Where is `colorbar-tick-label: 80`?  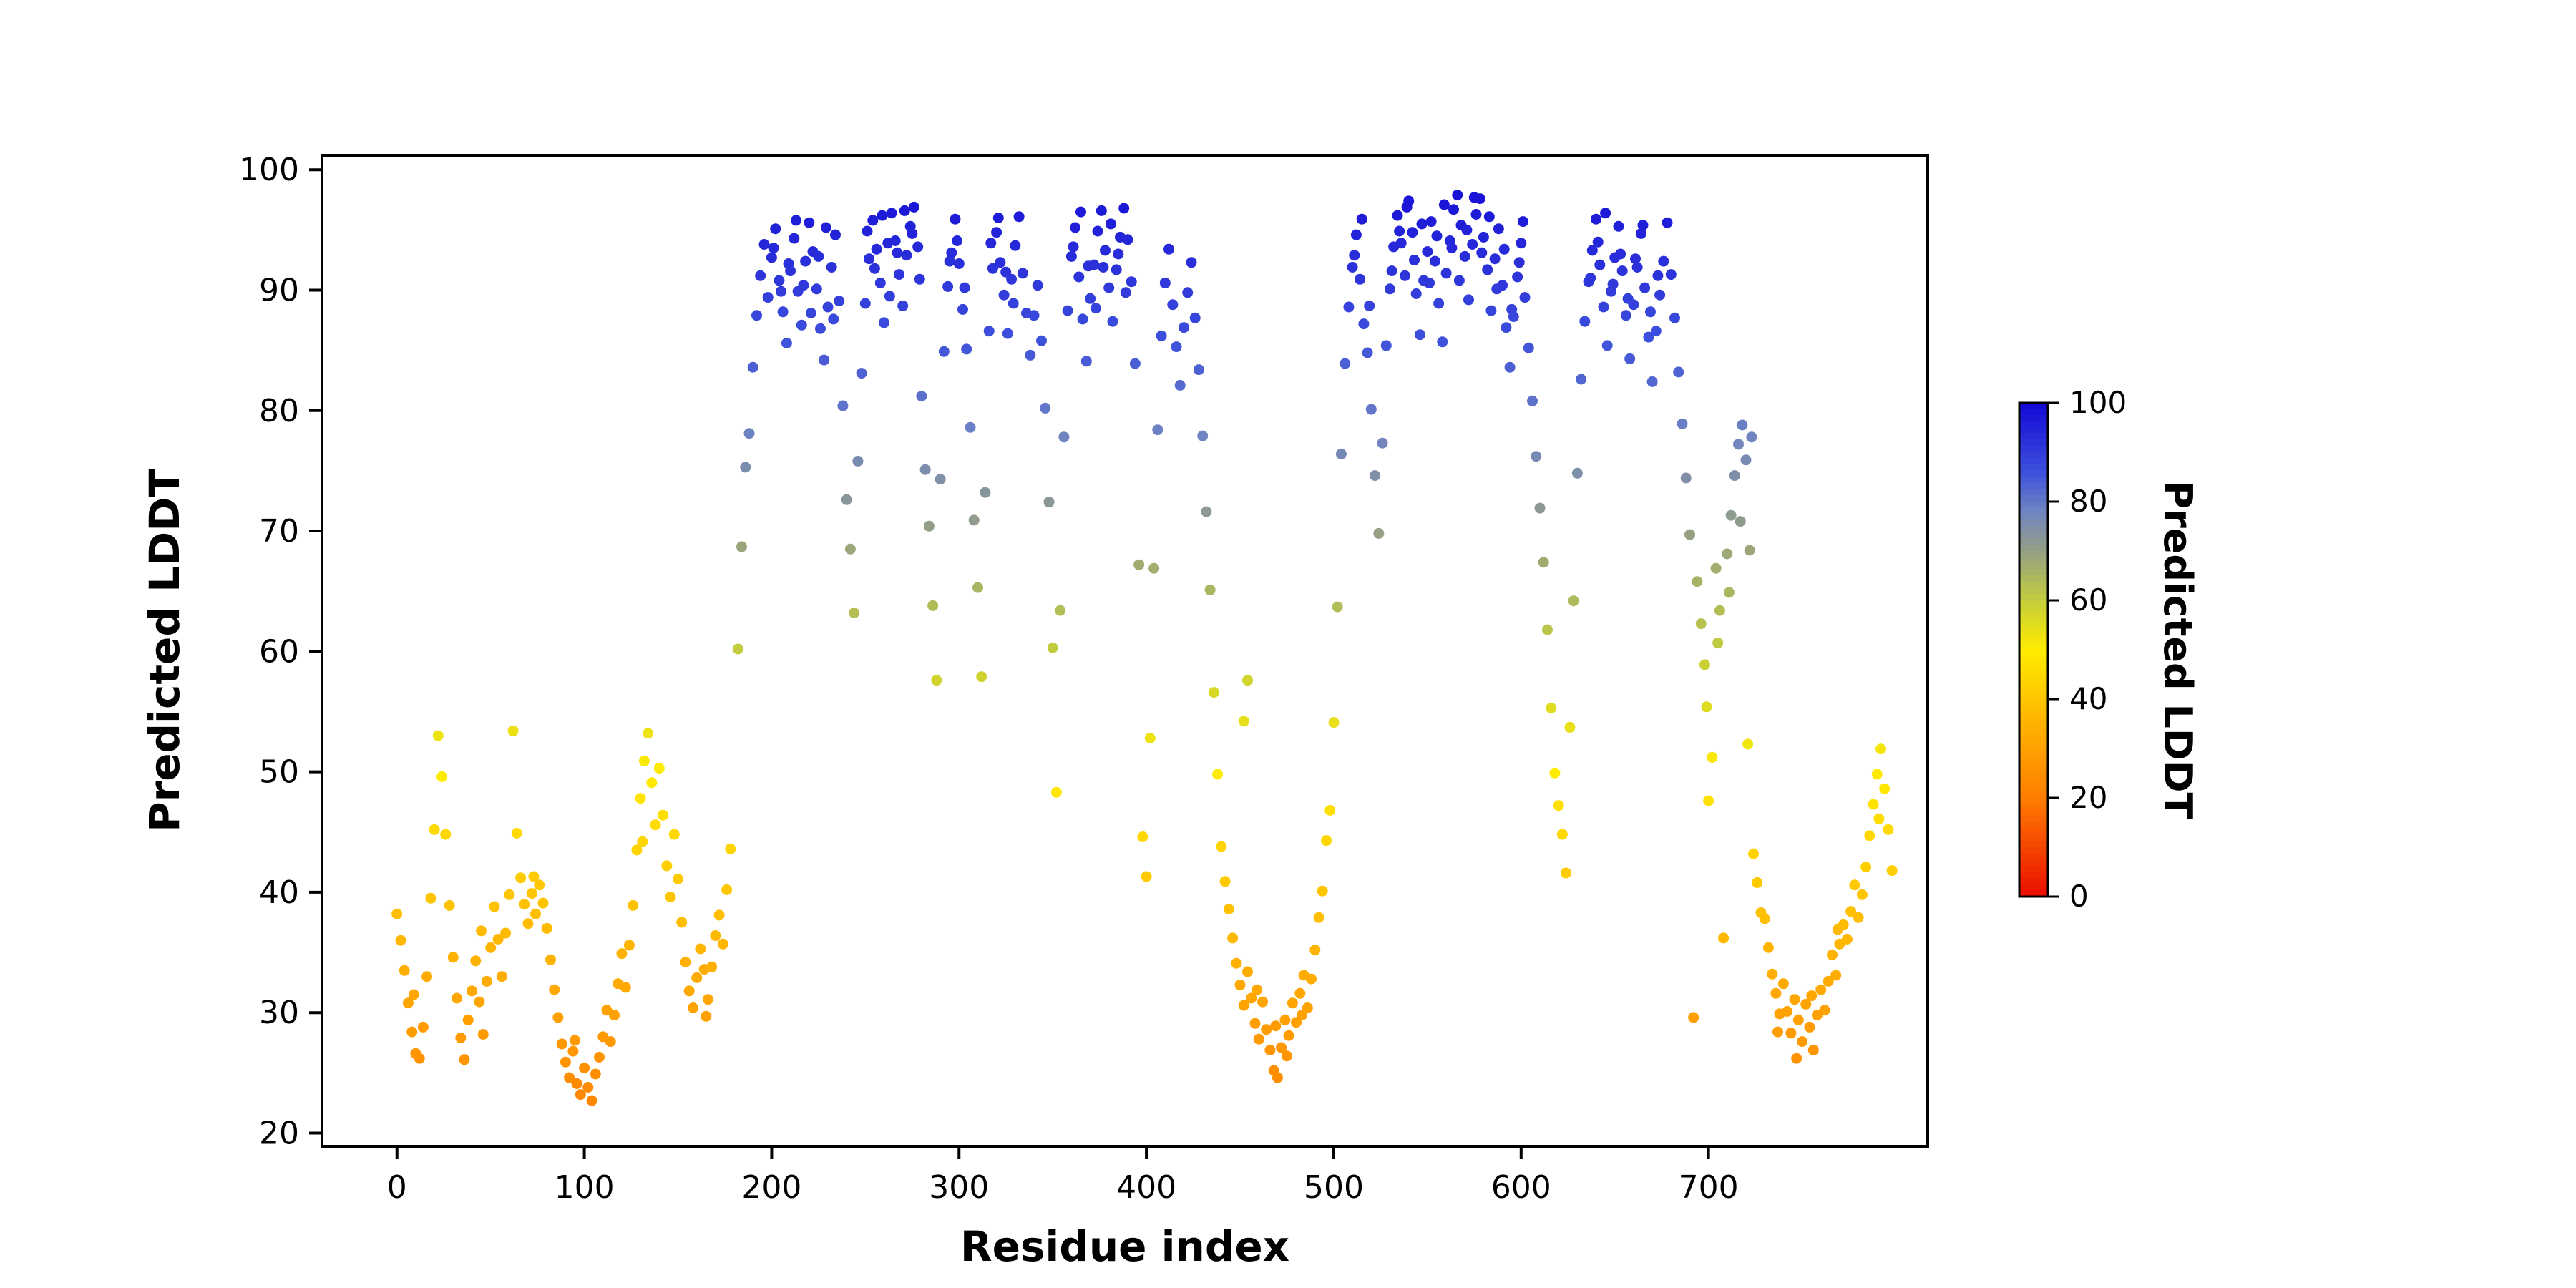
colorbar-tick-label: 80 is located at coordinates (2088, 501).